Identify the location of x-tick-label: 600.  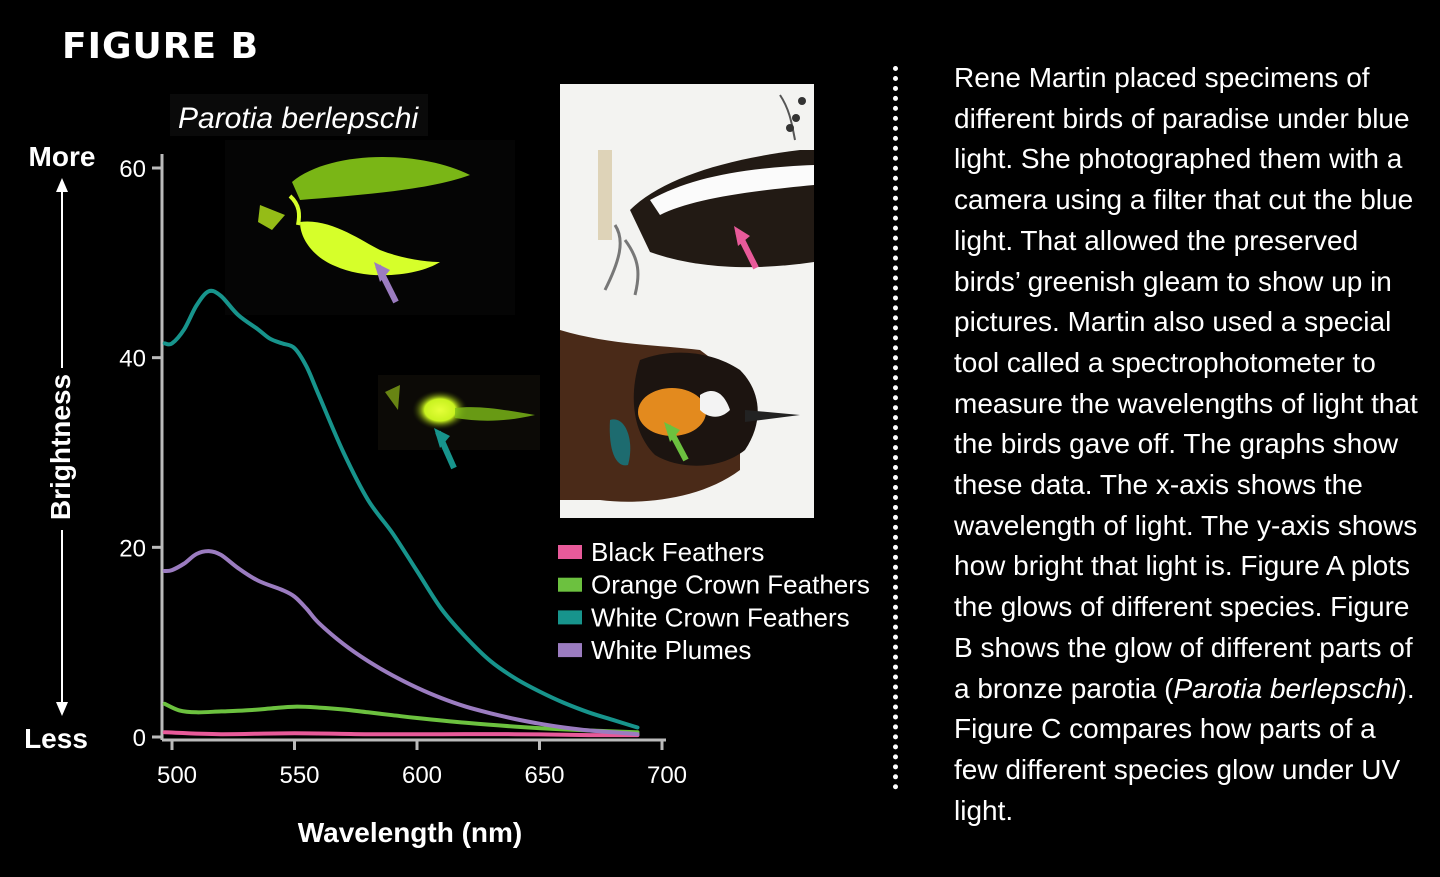
(422, 775).